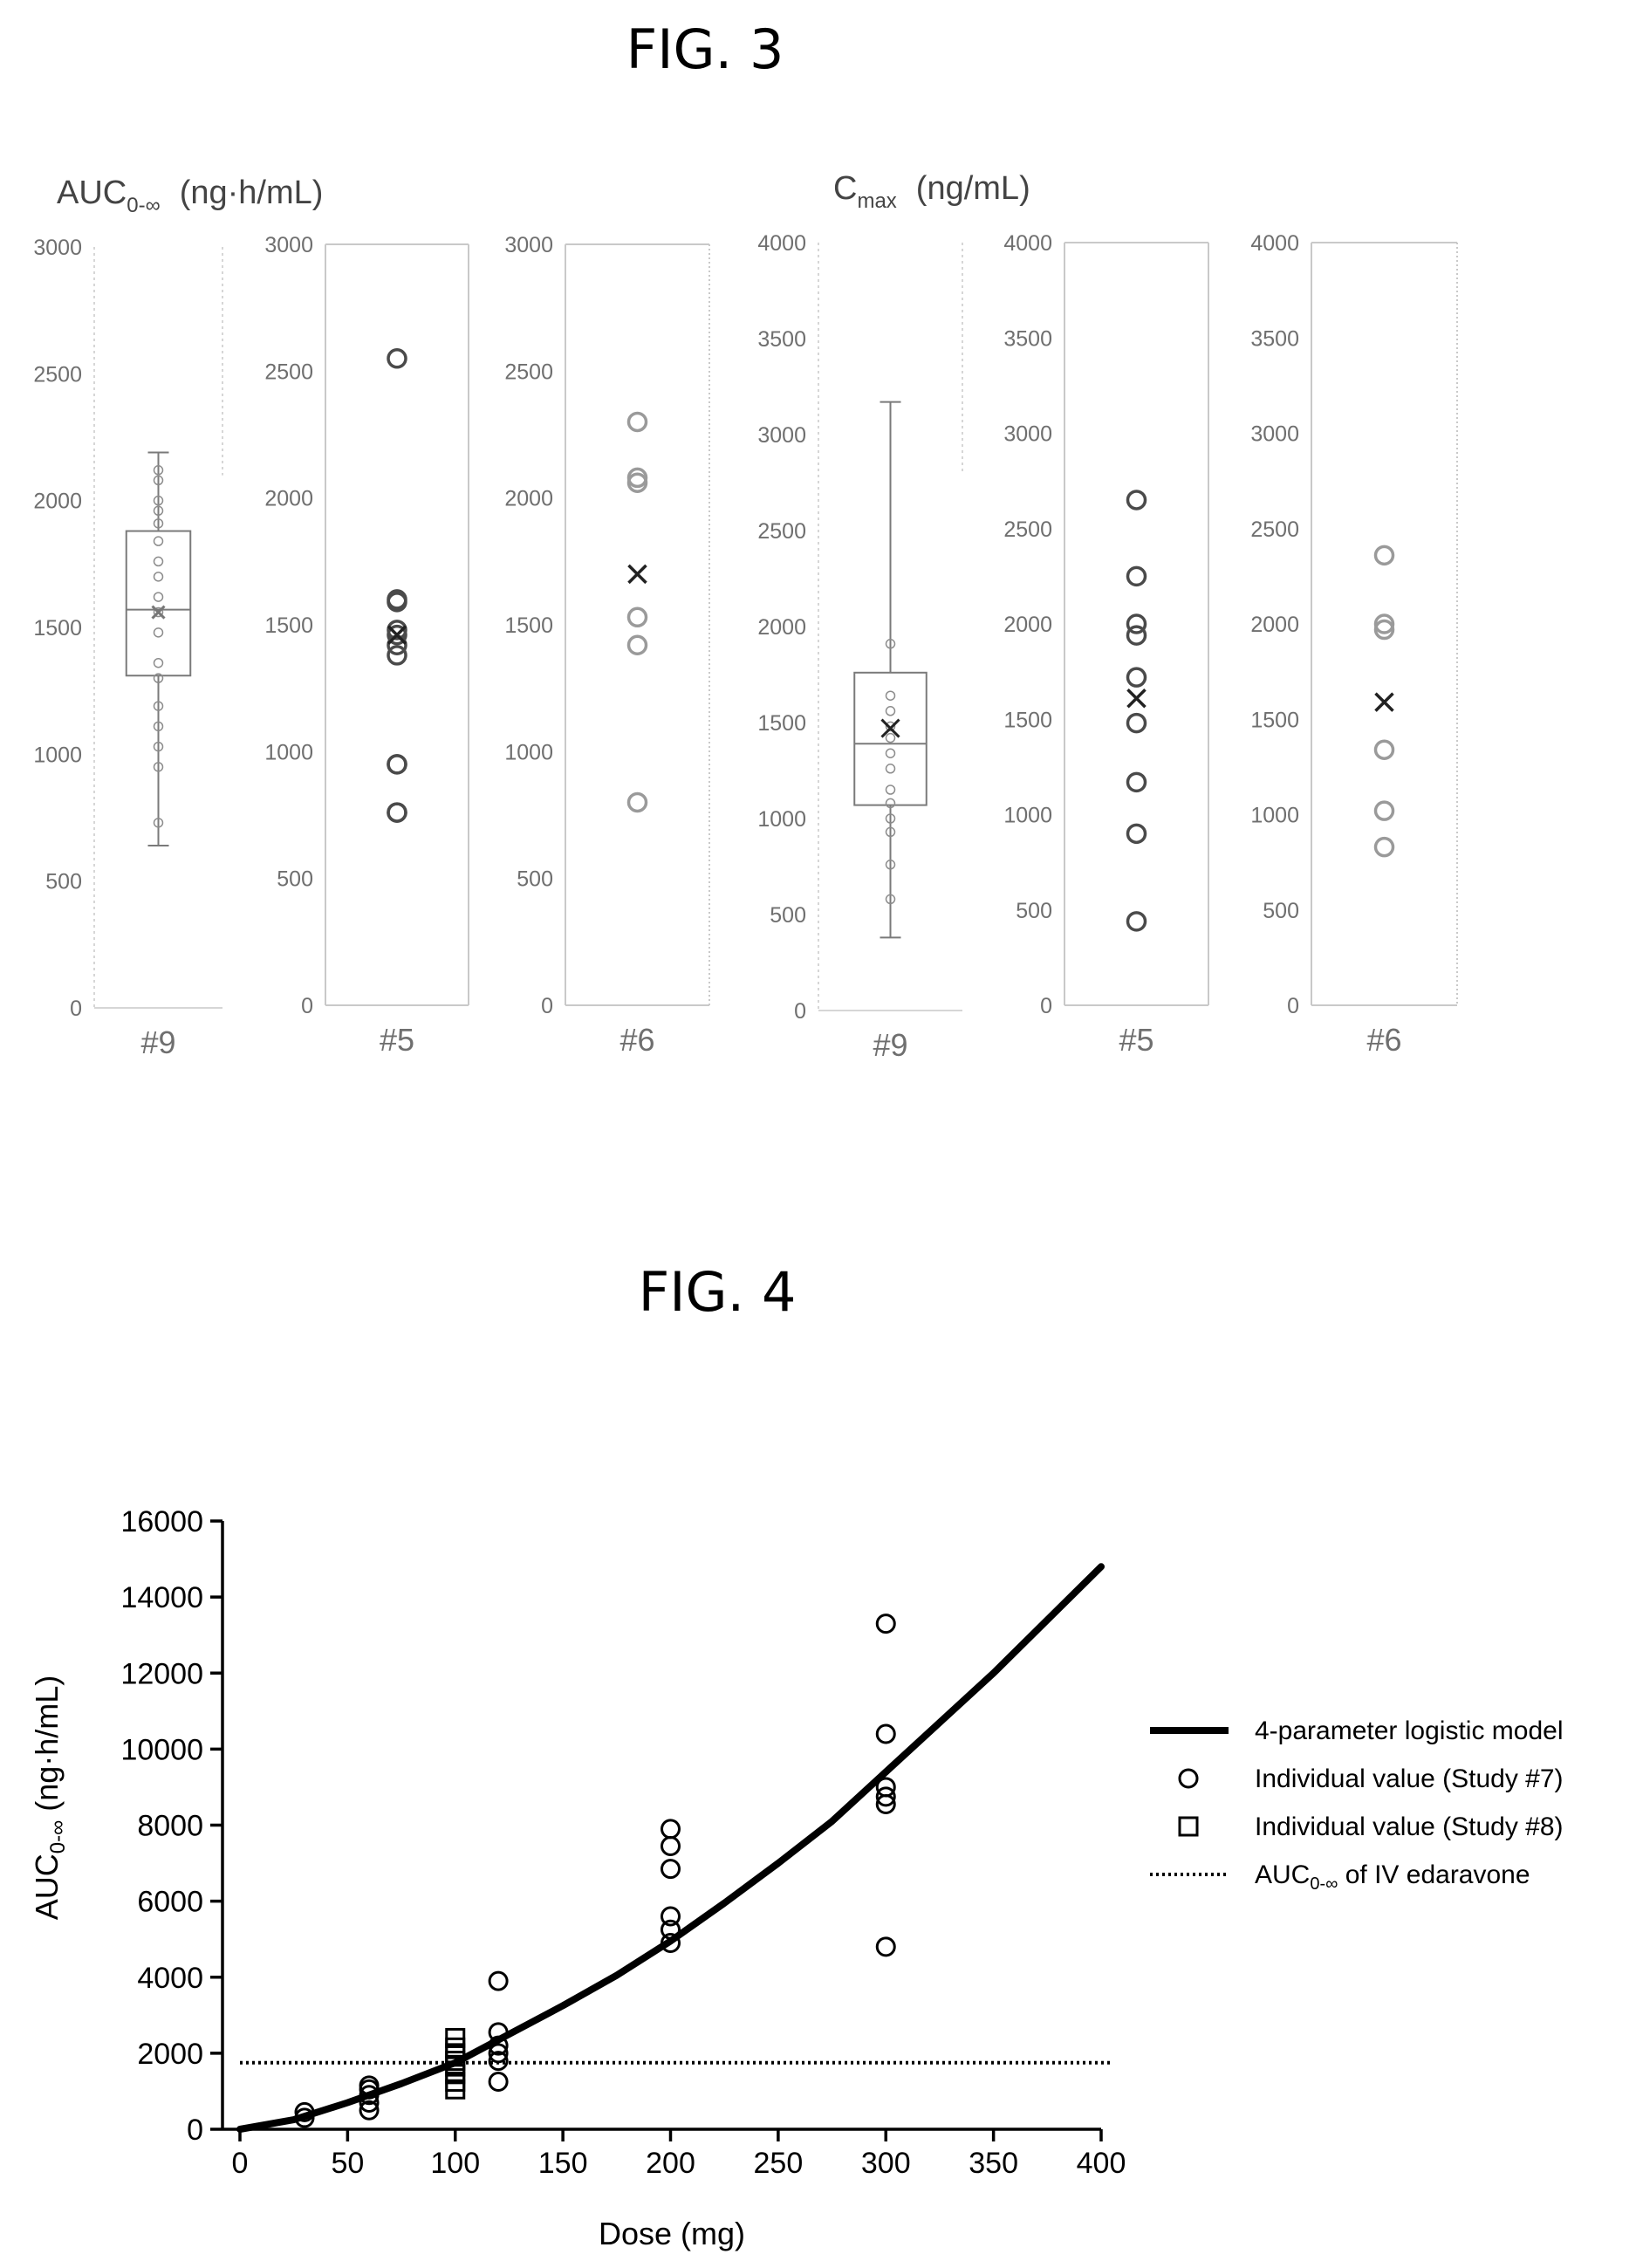 The width and height of the screenshot is (1636, 2268). I want to click on fig4-x-axis-label: Dose (mg), so click(672, 2233).